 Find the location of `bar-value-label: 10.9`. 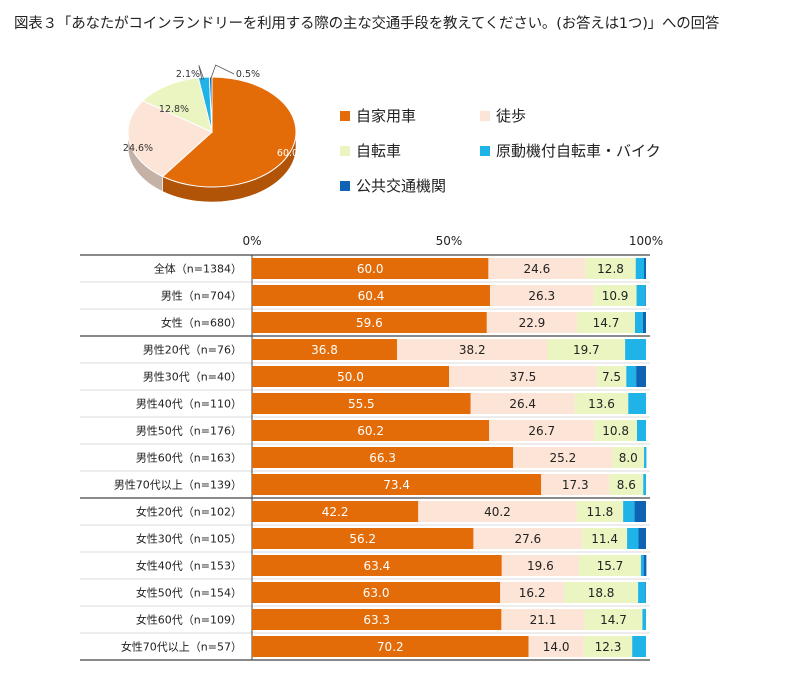

bar-value-label: 10.9 is located at coordinates (615, 296).